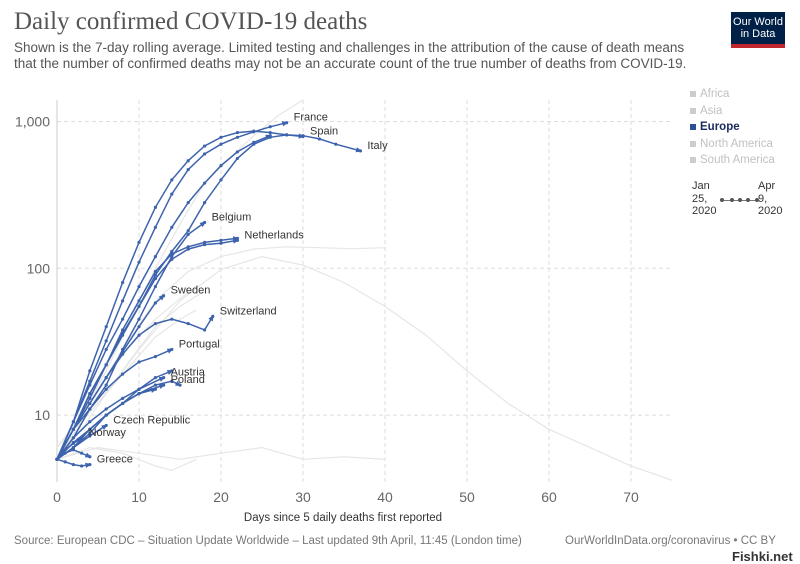 The image size is (800, 564). I want to click on series-label-portugal: Portugal, so click(199, 344).